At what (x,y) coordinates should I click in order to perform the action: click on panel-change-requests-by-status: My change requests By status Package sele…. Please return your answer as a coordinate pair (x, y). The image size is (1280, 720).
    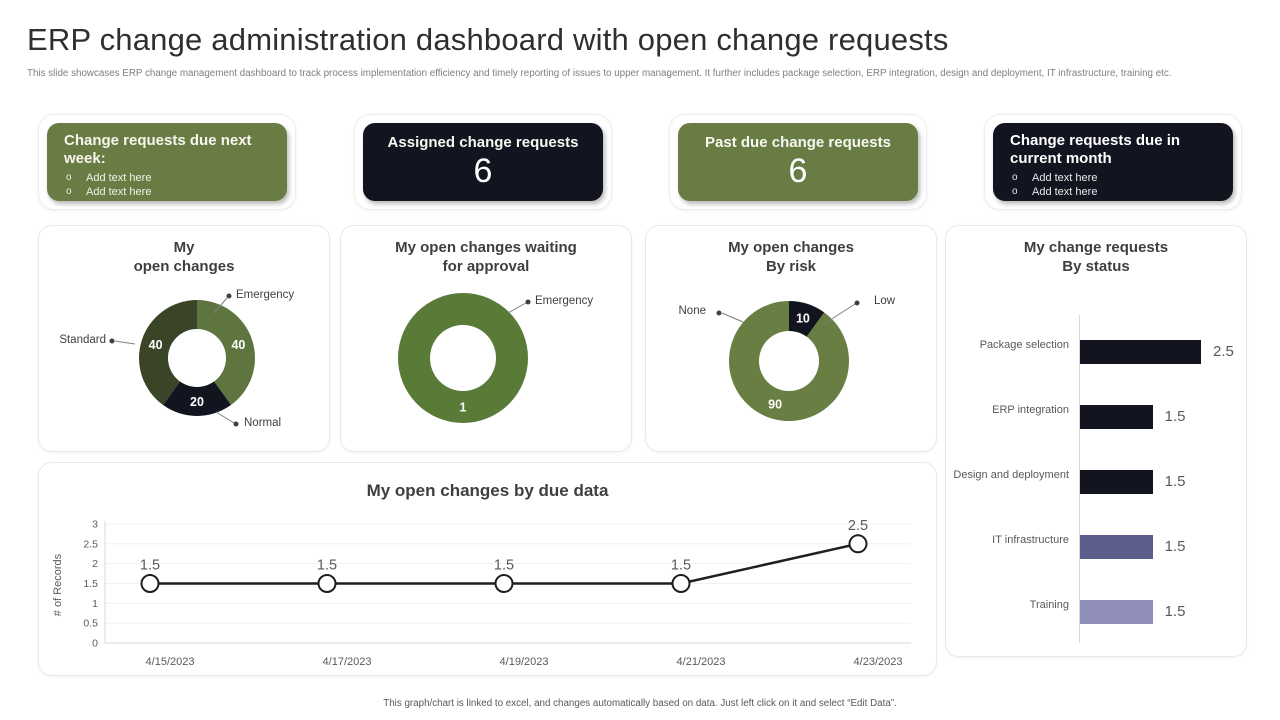
    Looking at the image, I should click on (1096, 441).